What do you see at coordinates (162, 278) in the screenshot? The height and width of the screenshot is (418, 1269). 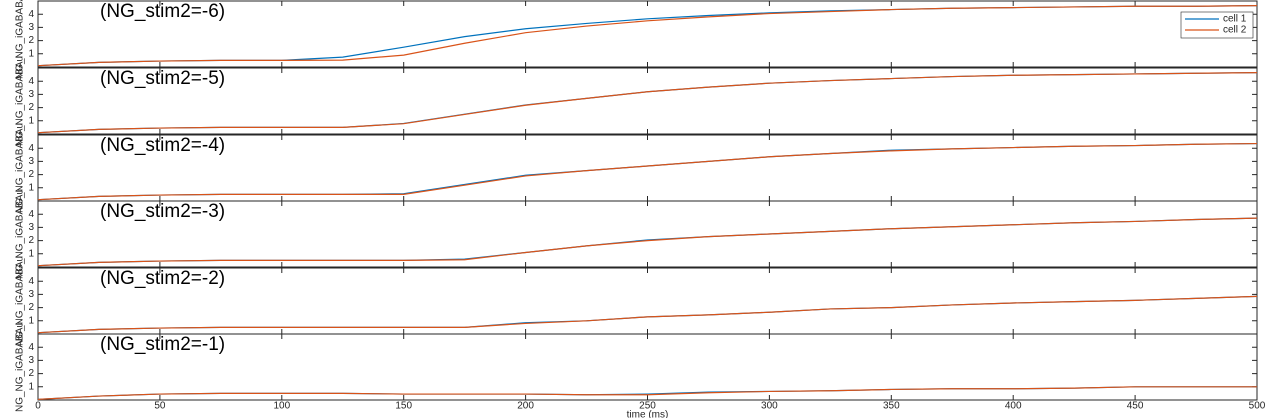 I see `panel-title: (NG_stim2=-2)` at bounding box center [162, 278].